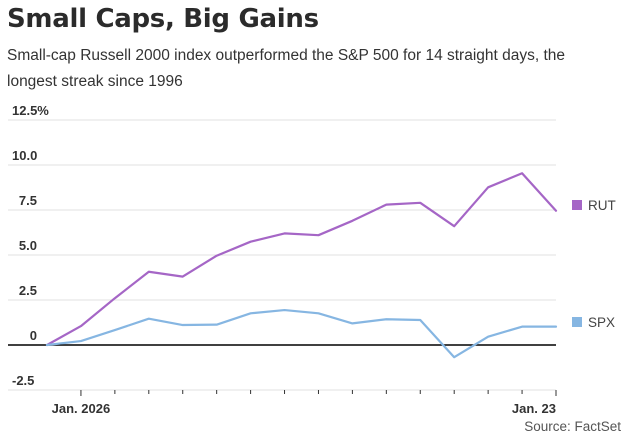 This screenshot has width=630, height=448. Describe the element at coordinates (594, 264) in the screenshot. I see `legend: RUT SPX` at that location.